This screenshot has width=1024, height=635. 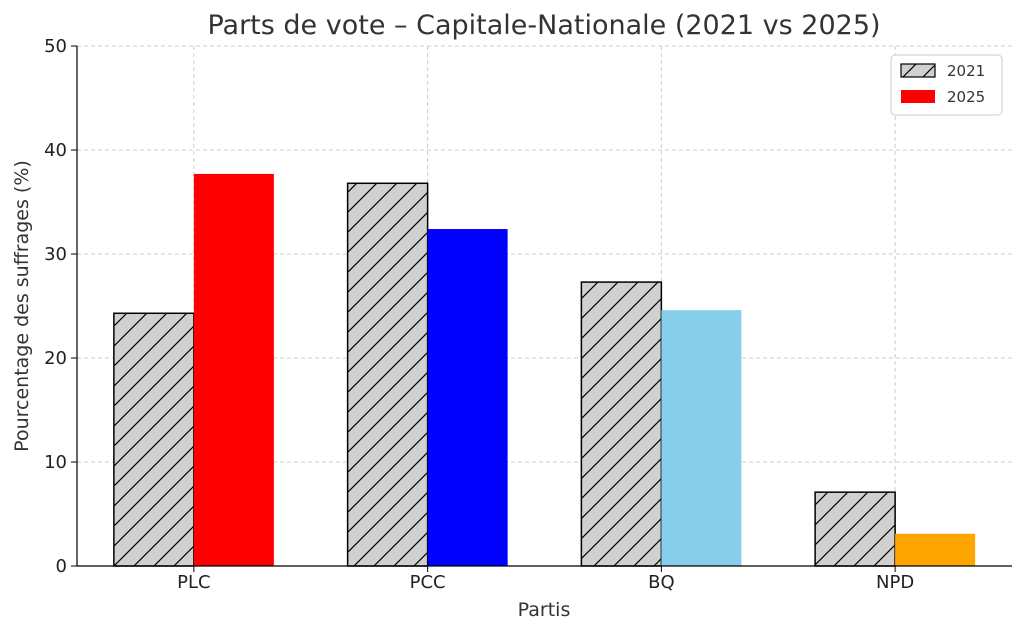 What do you see at coordinates (621, 424) in the screenshot?
I see `bar-2021-BQ` at bounding box center [621, 424].